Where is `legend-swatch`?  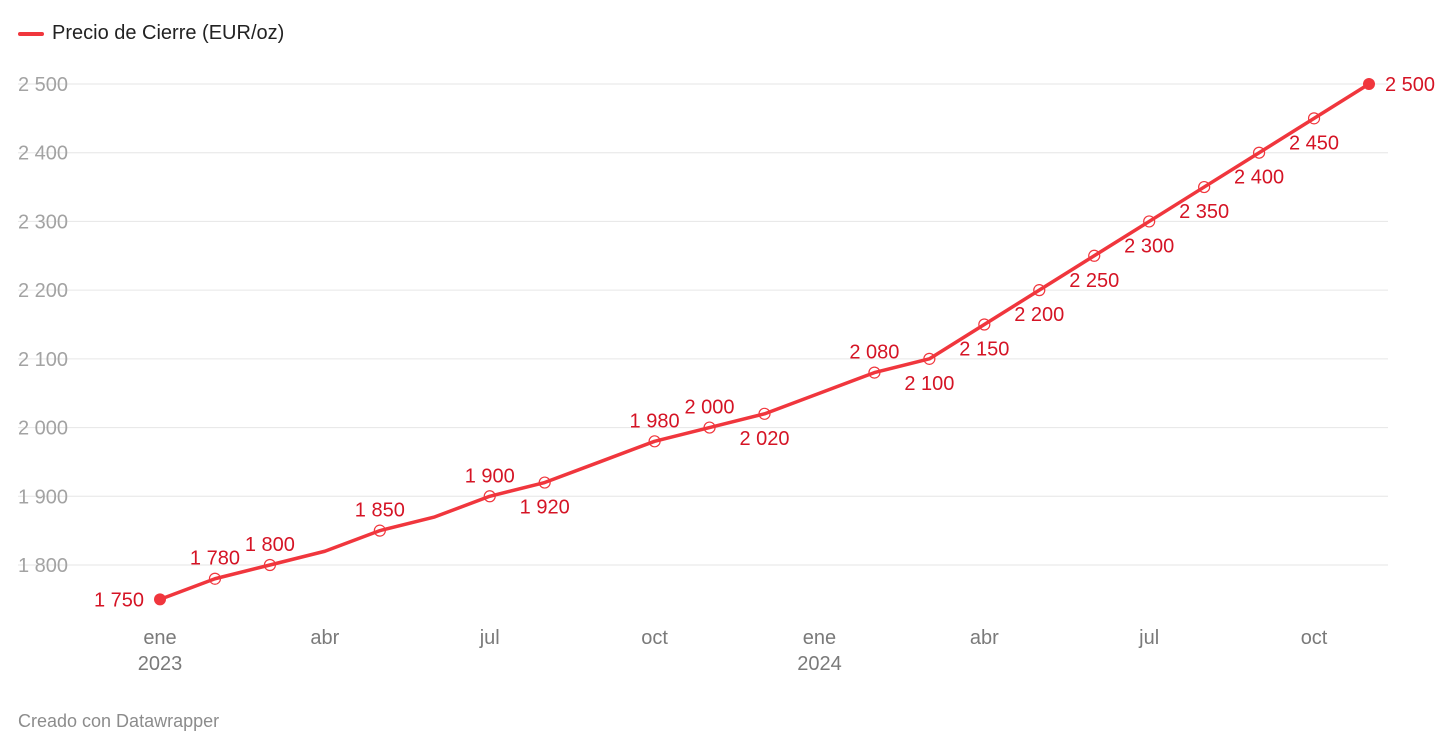
legend-swatch is located at coordinates (31, 33).